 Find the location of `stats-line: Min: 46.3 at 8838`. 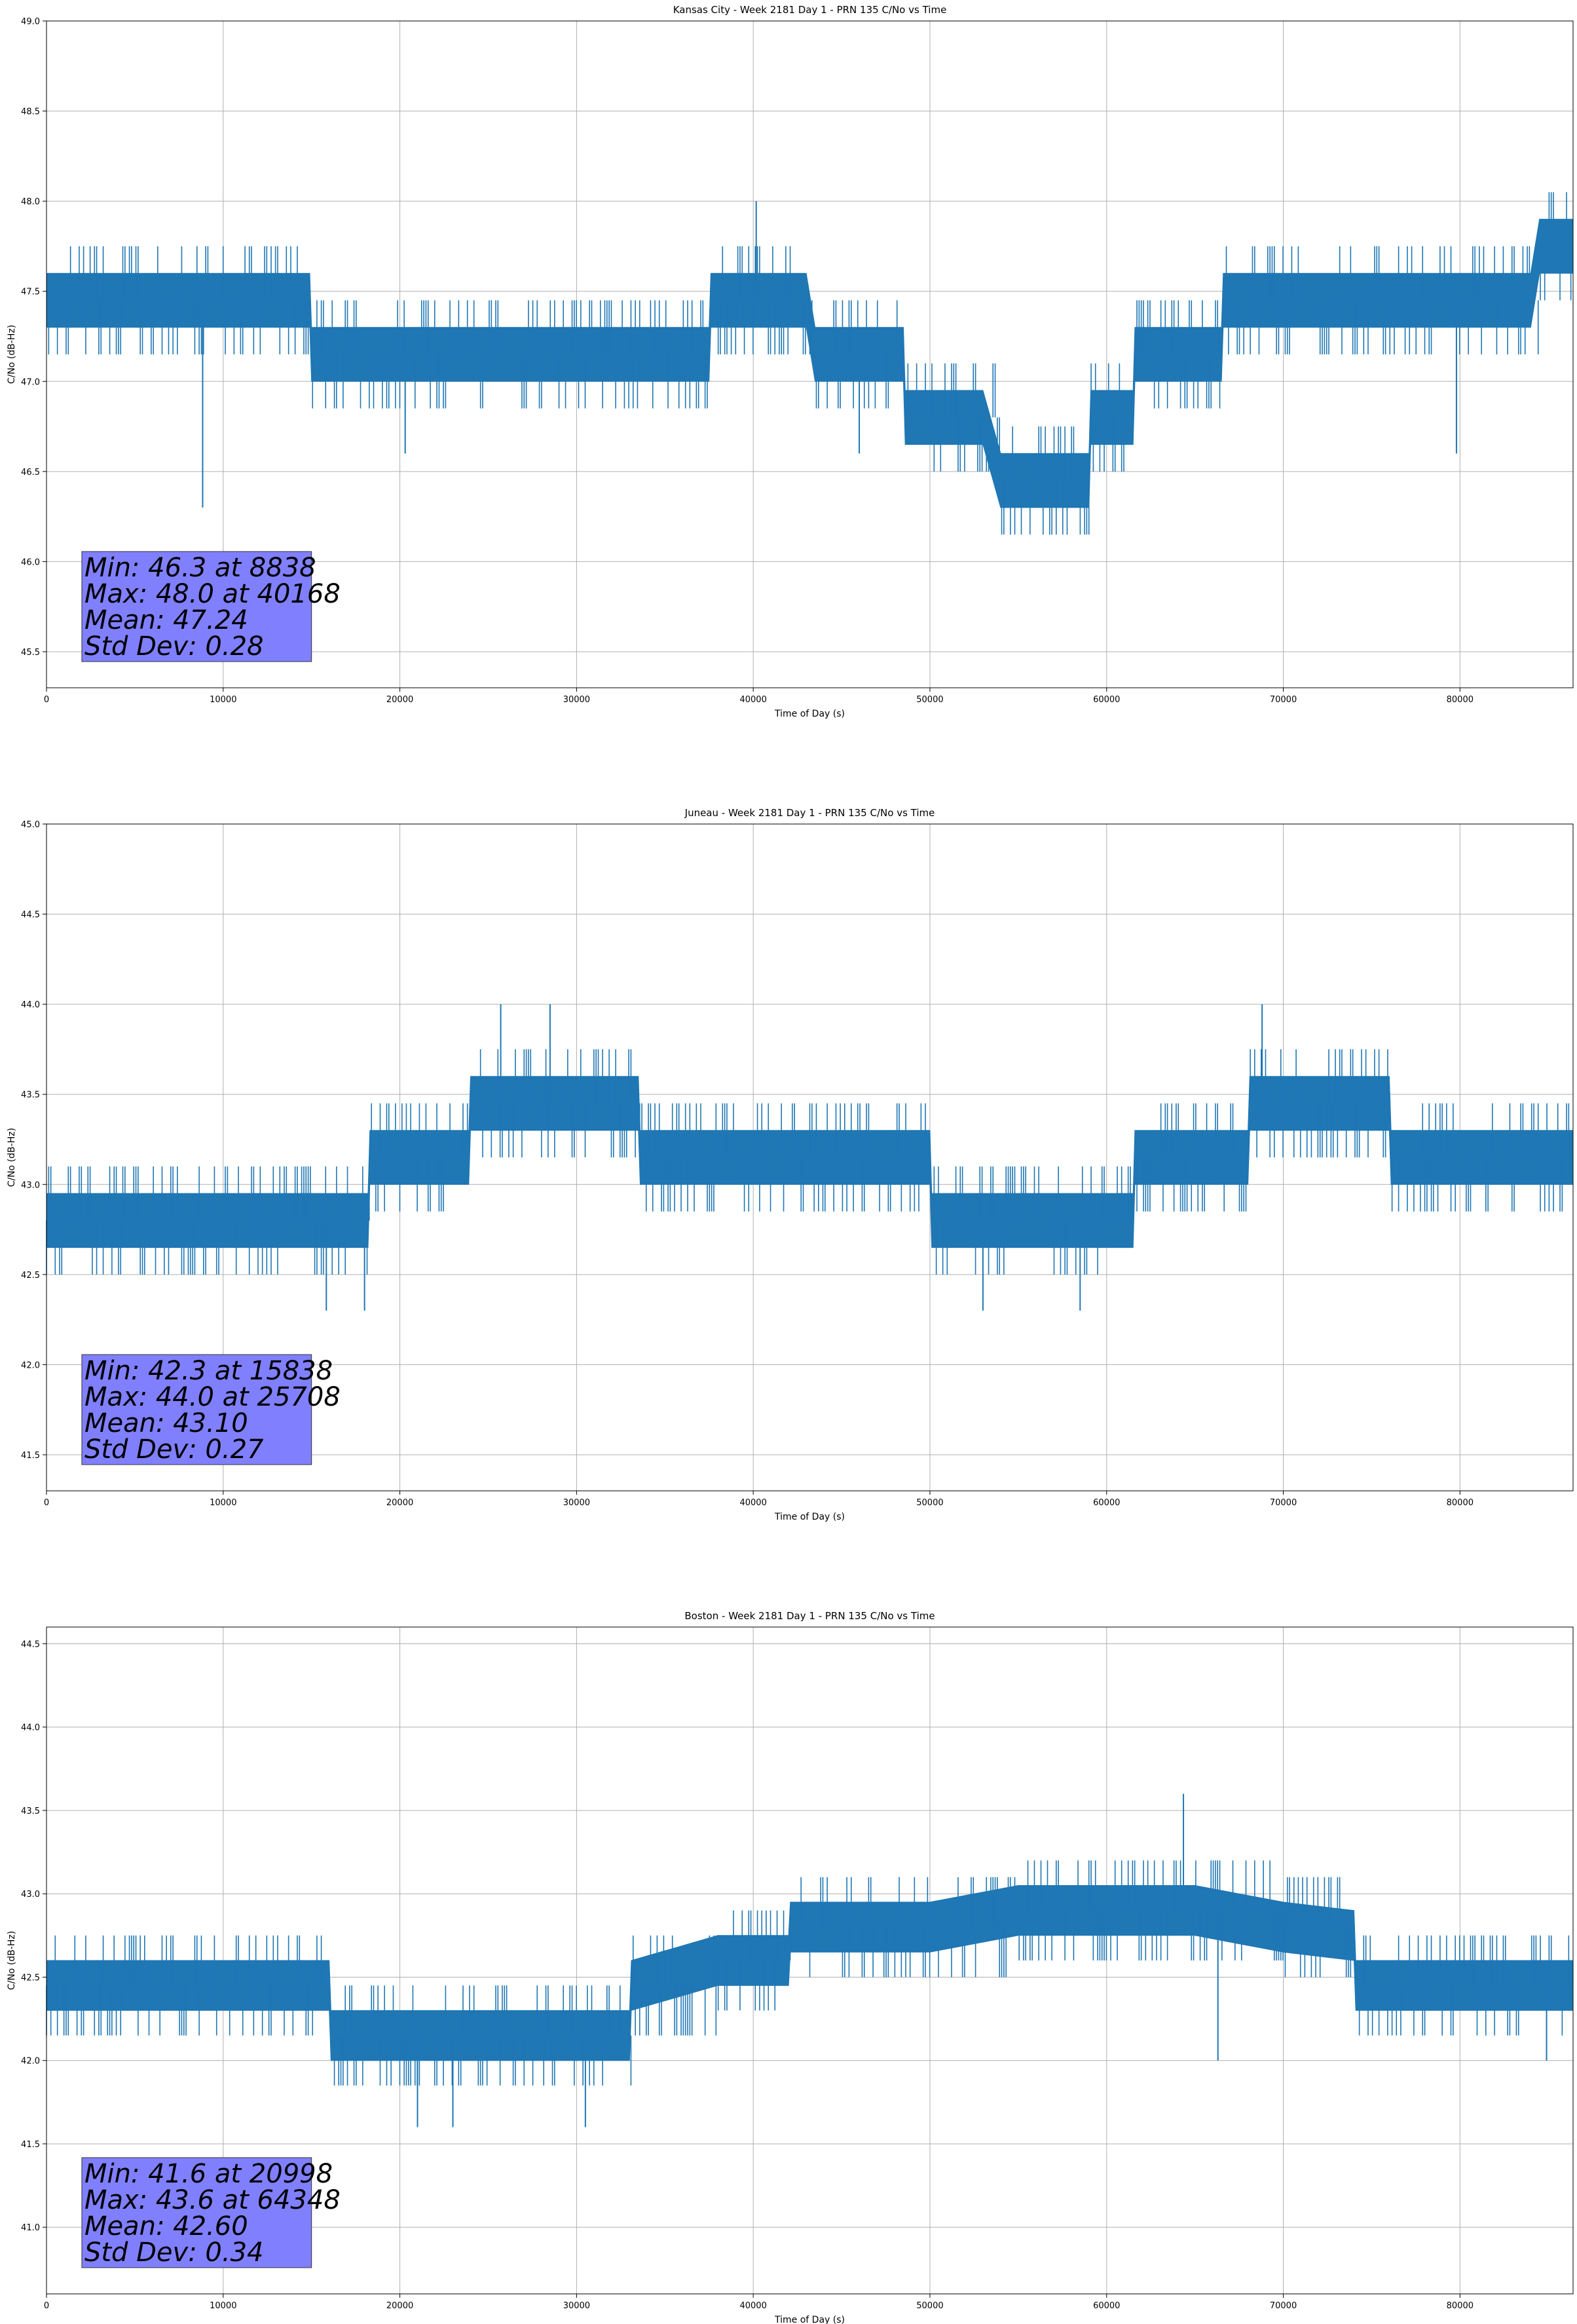

stats-line: Min: 46.3 at 8838 is located at coordinates (200, 568).